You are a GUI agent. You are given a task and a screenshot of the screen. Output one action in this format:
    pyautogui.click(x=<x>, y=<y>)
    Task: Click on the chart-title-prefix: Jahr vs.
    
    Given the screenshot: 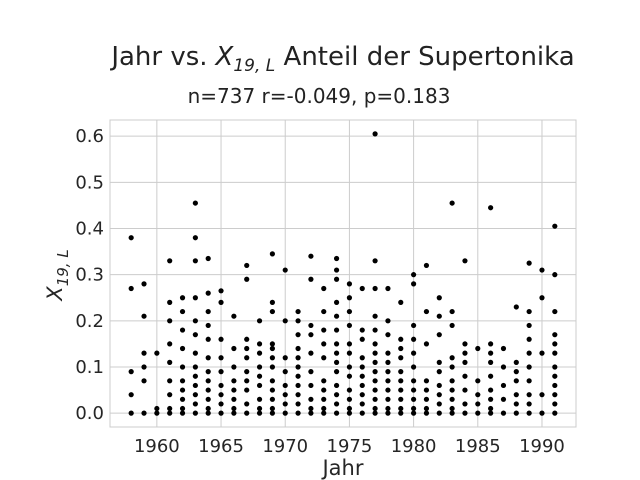 What is the action you would take?
    pyautogui.click(x=158, y=57)
    